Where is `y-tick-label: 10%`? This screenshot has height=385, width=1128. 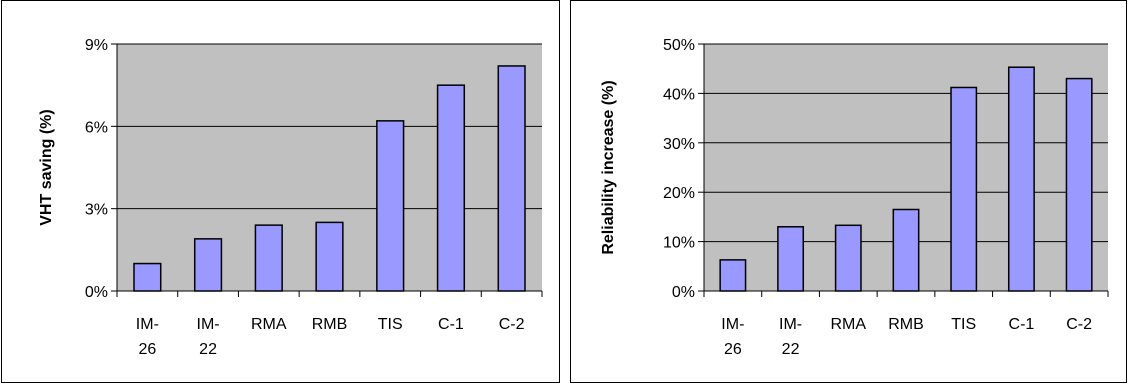
y-tick-label: 10% is located at coordinates (679, 243).